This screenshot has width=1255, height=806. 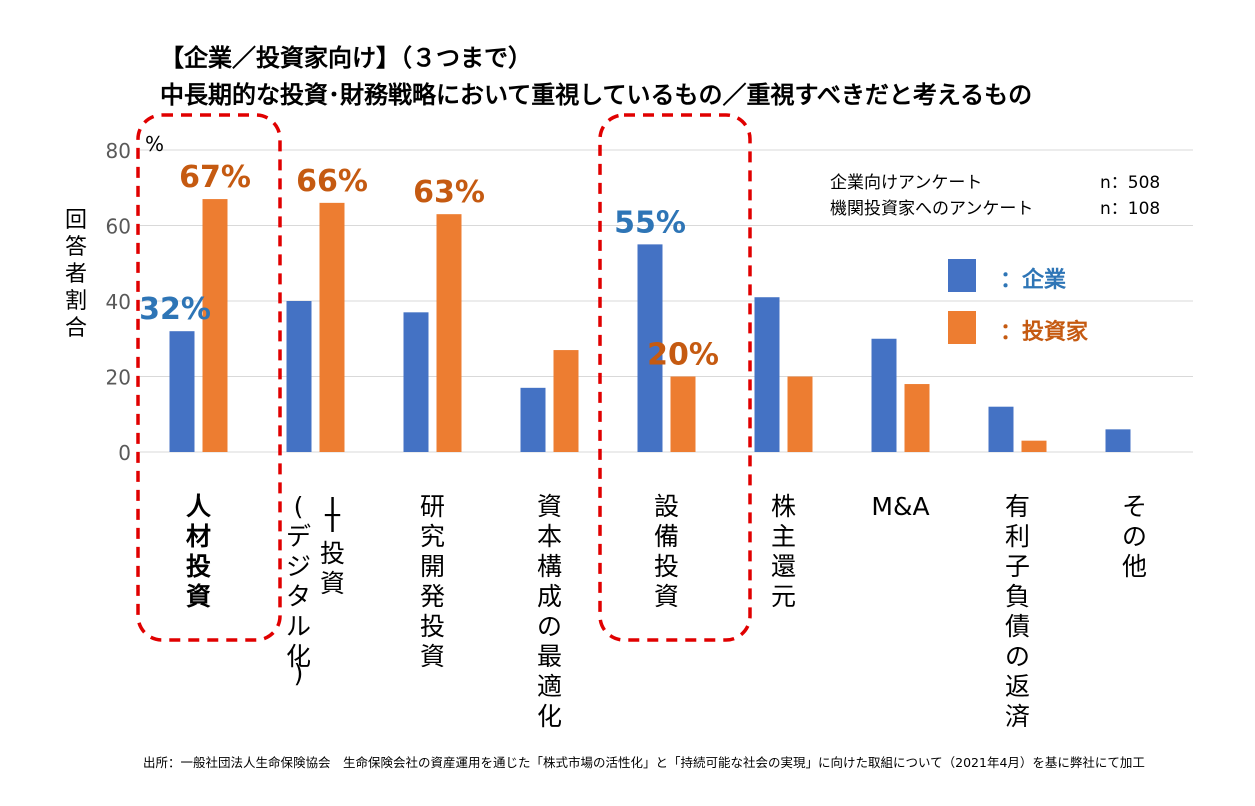 What do you see at coordinates (906, 183) in the screenshot?
I see `survey-note-company: 企業向けアンケート` at bounding box center [906, 183].